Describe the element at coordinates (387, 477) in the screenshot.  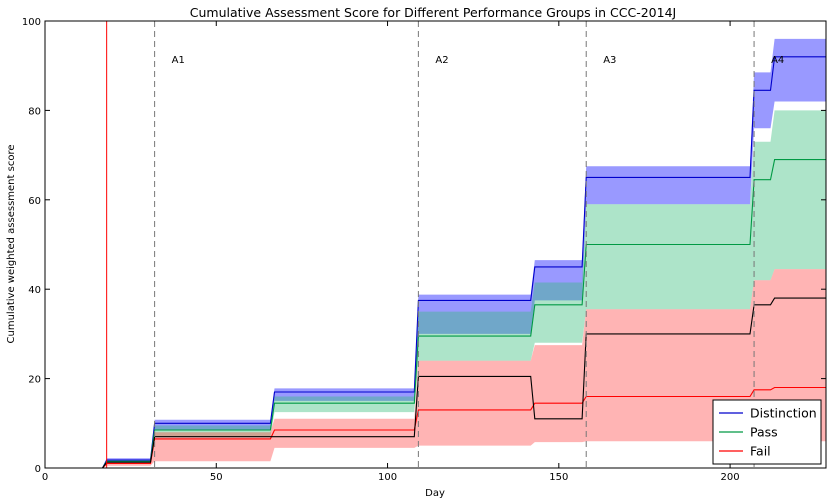
I see `x-tick-label: 100` at that location.